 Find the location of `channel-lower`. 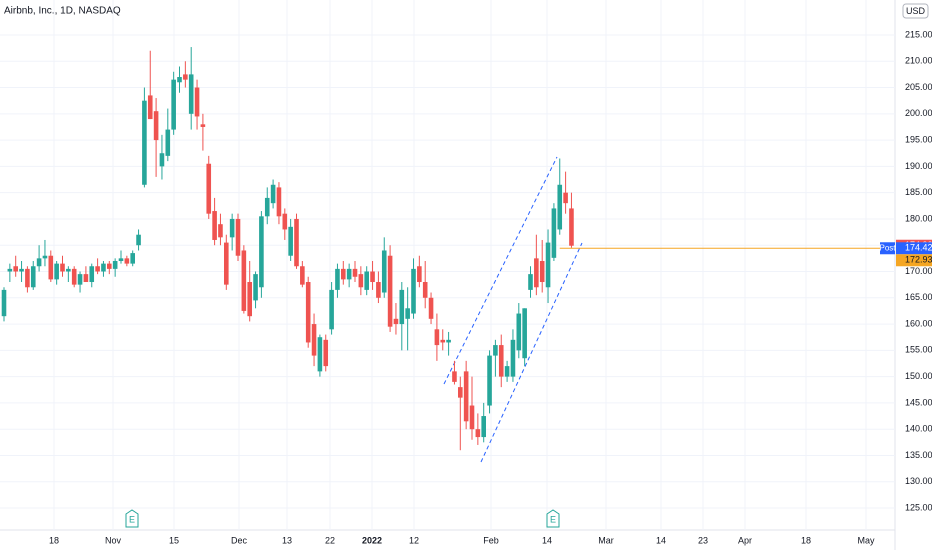

channel-lower is located at coordinates (531, 352).